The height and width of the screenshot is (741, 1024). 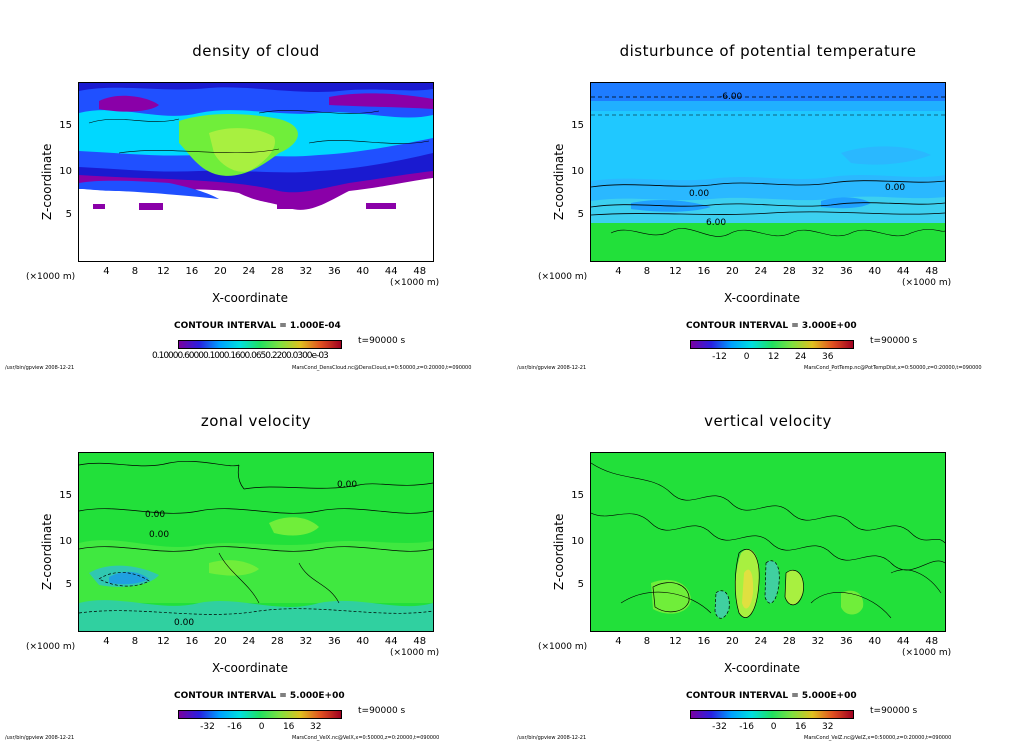 I want to click on potential-temperature-field: -6.00 0.00 0.00 6.00, so click(x=768, y=172).